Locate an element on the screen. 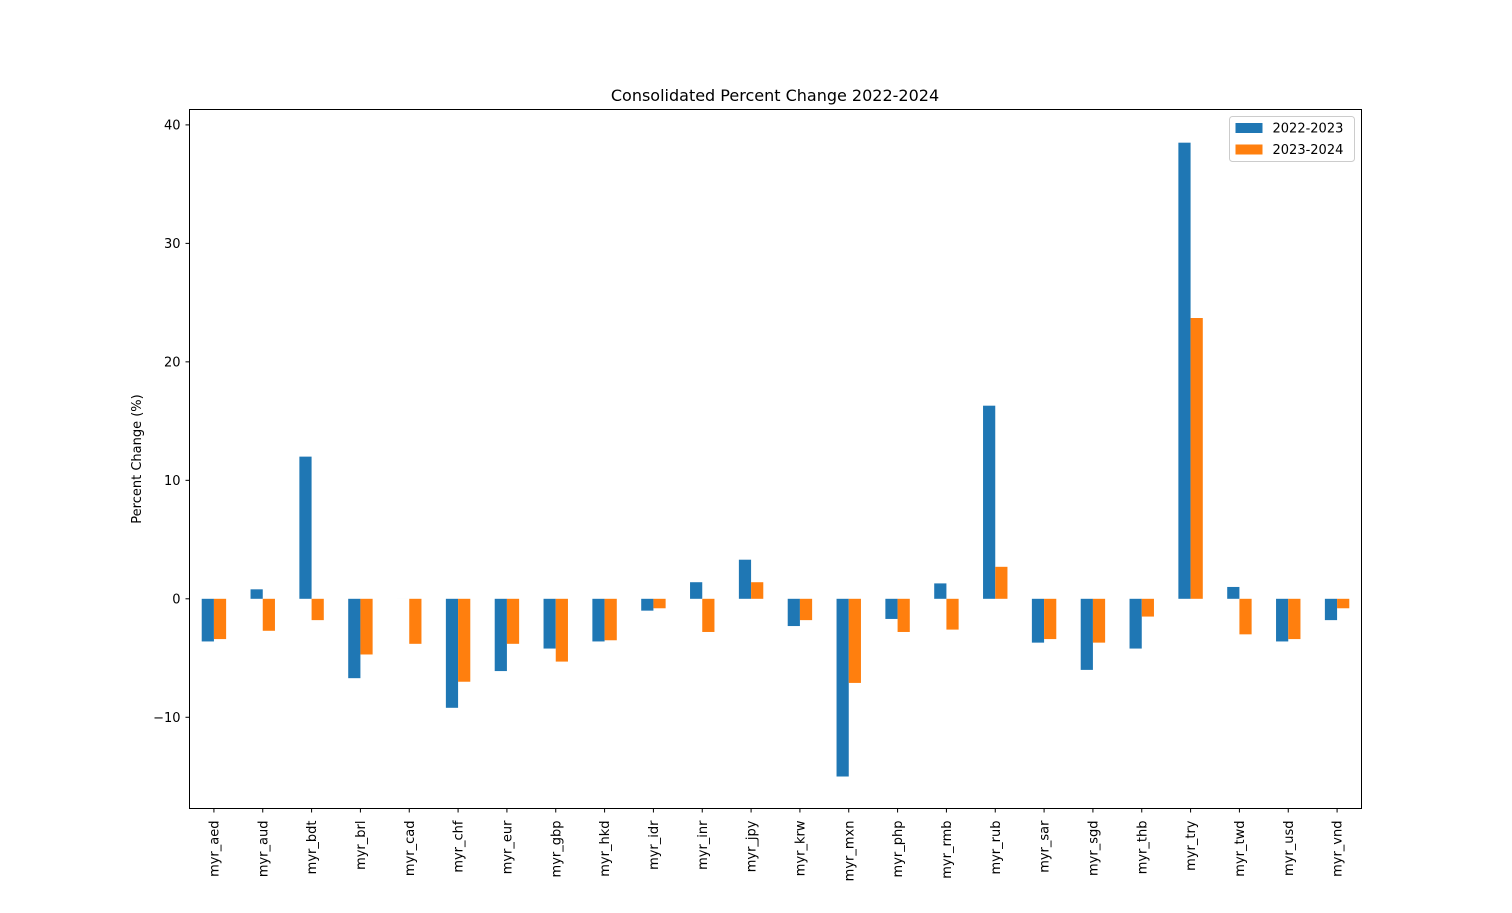 The width and height of the screenshot is (1512, 913). x-tick-label: myr_usd is located at coordinates (1289, 848).